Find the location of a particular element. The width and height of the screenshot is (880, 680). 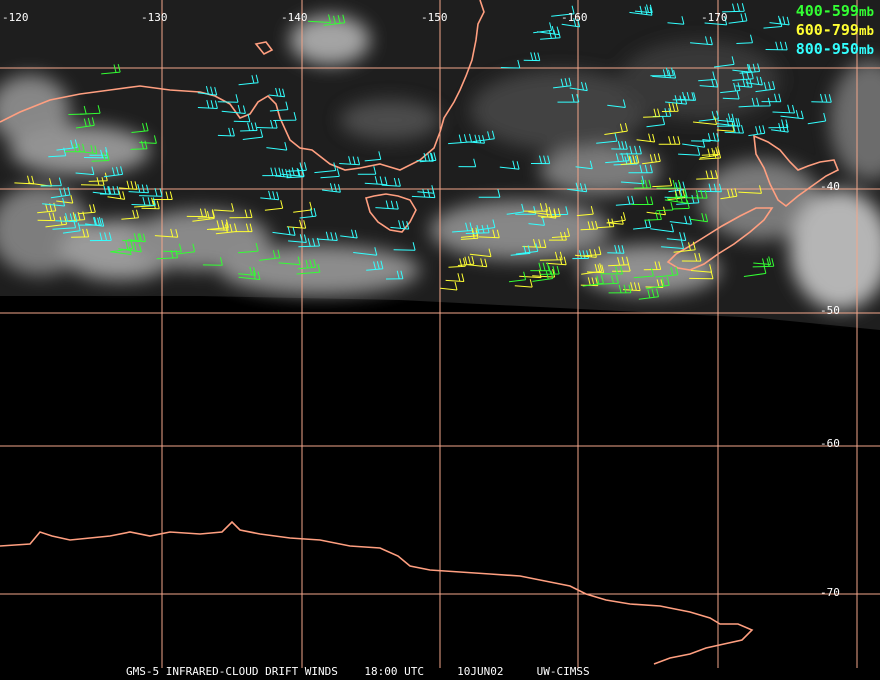

legend-item-400-599: 400-599mb is located at coordinates (834, 11).